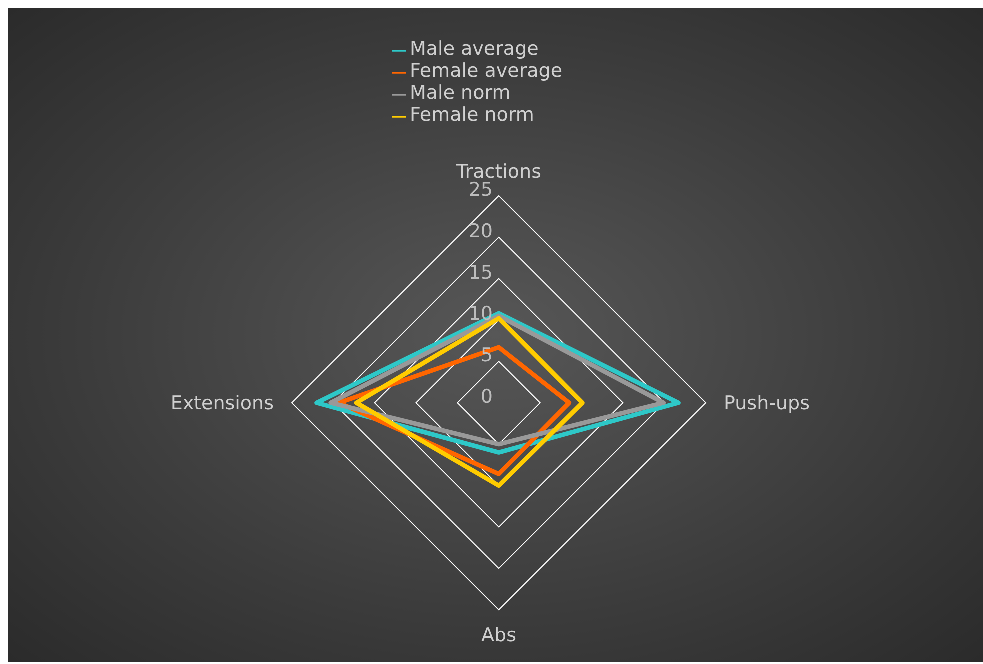 Image resolution: width=983 pixels, height=664 pixels. Describe the element at coordinates (460, 93) in the screenshot. I see `legend-label: Male norm` at that location.